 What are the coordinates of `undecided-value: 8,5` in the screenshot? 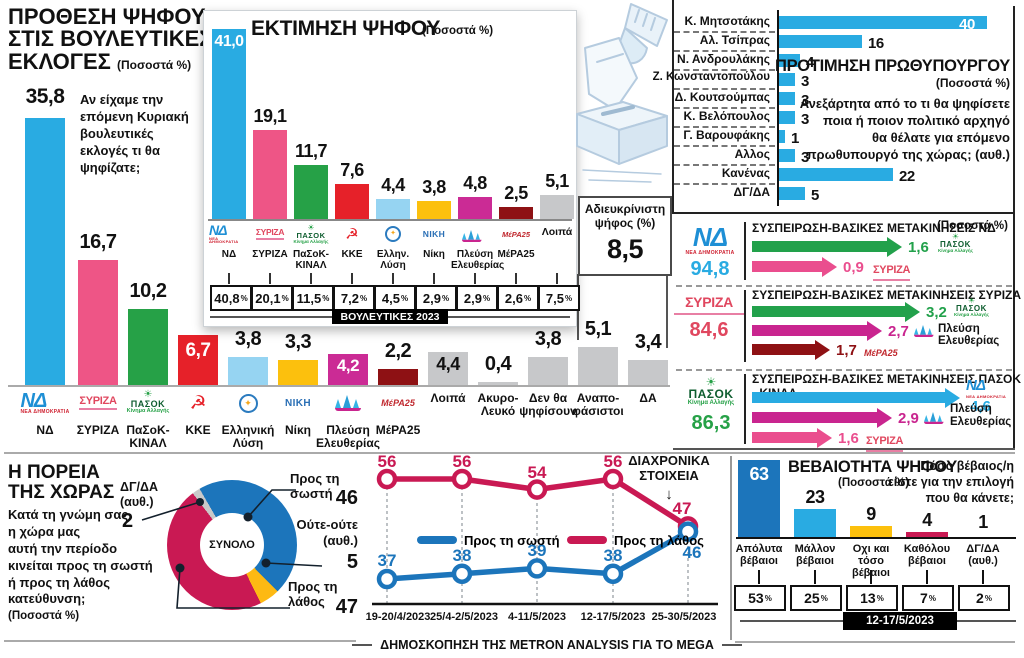 It's located at (625, 249).